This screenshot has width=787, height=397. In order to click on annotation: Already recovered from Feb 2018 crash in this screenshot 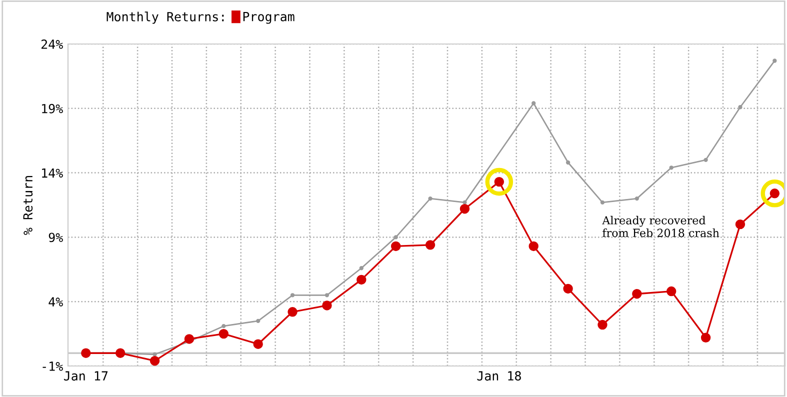, I will do `click(661, 227)`.